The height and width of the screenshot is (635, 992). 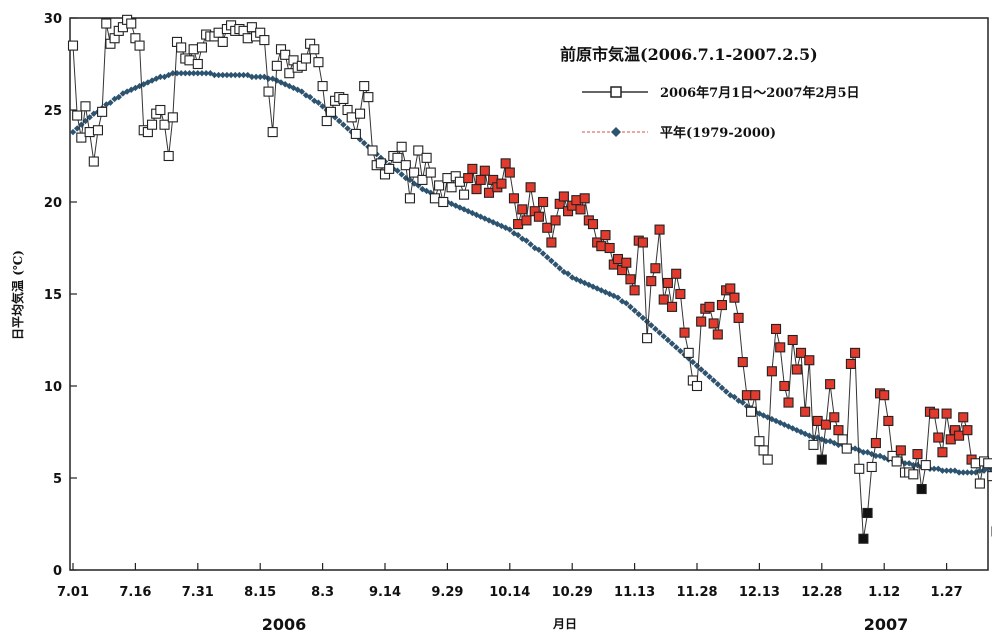 What do you see at coordinates (135, 592) in the screenshot?
I see `x-tick-label-1: 7.16` at bounding box center [135, 592].